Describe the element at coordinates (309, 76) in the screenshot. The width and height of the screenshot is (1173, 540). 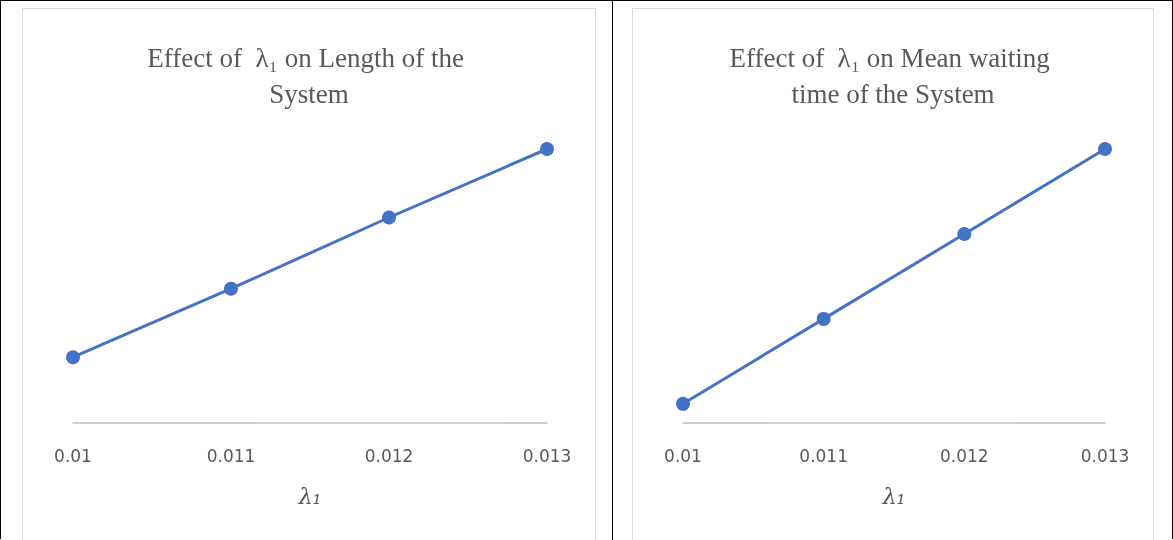
I see `chart-title: Effect of λ₁ on Length of the System` at that location.